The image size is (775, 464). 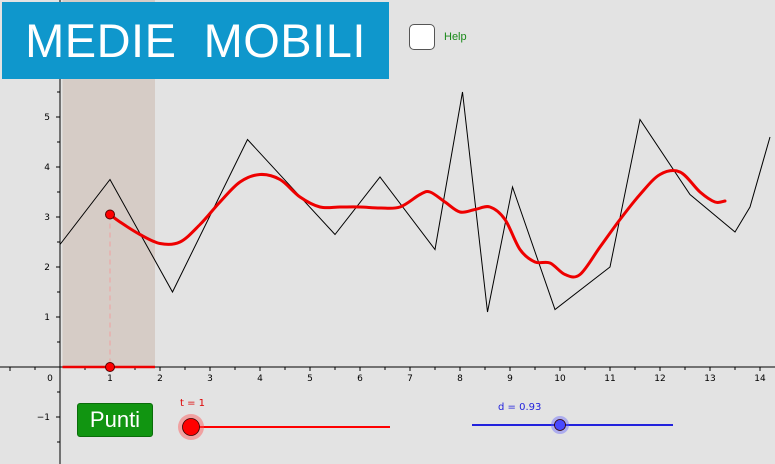 What do you see at coordinates (50, 379) in the screenshot?
I see `x-tick-label: 0` at bounding box center [50, 379].